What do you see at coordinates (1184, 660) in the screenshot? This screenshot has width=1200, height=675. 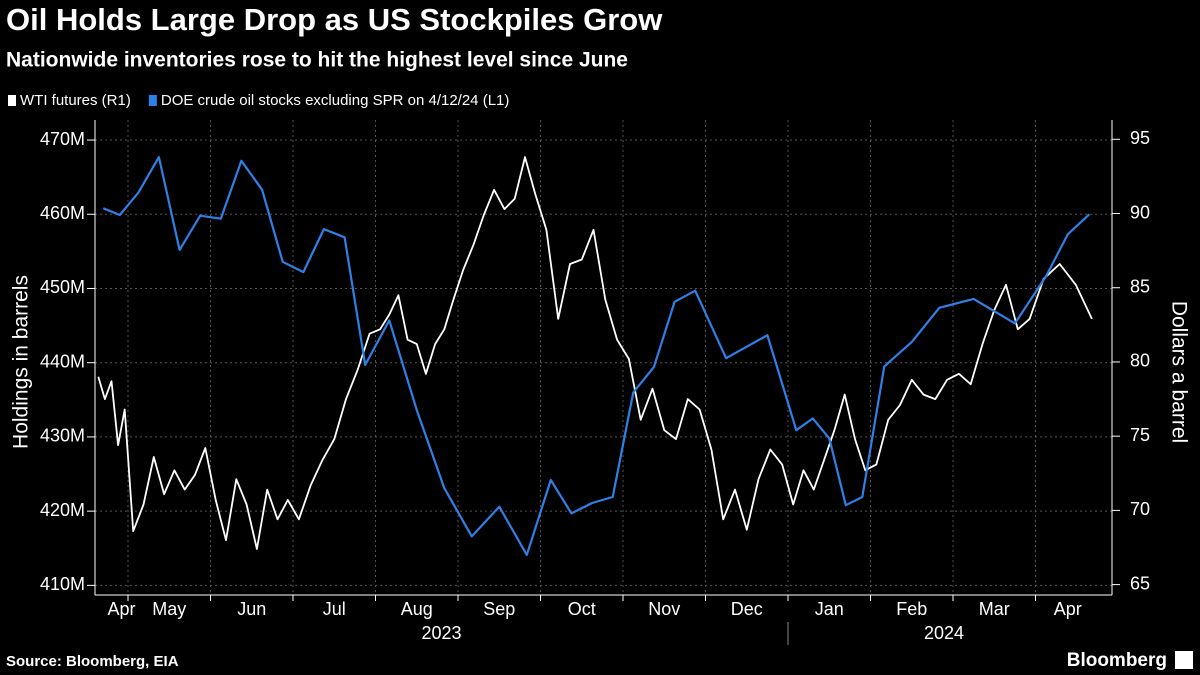 I see `brand-icon` at bounding box center [1184, 660].